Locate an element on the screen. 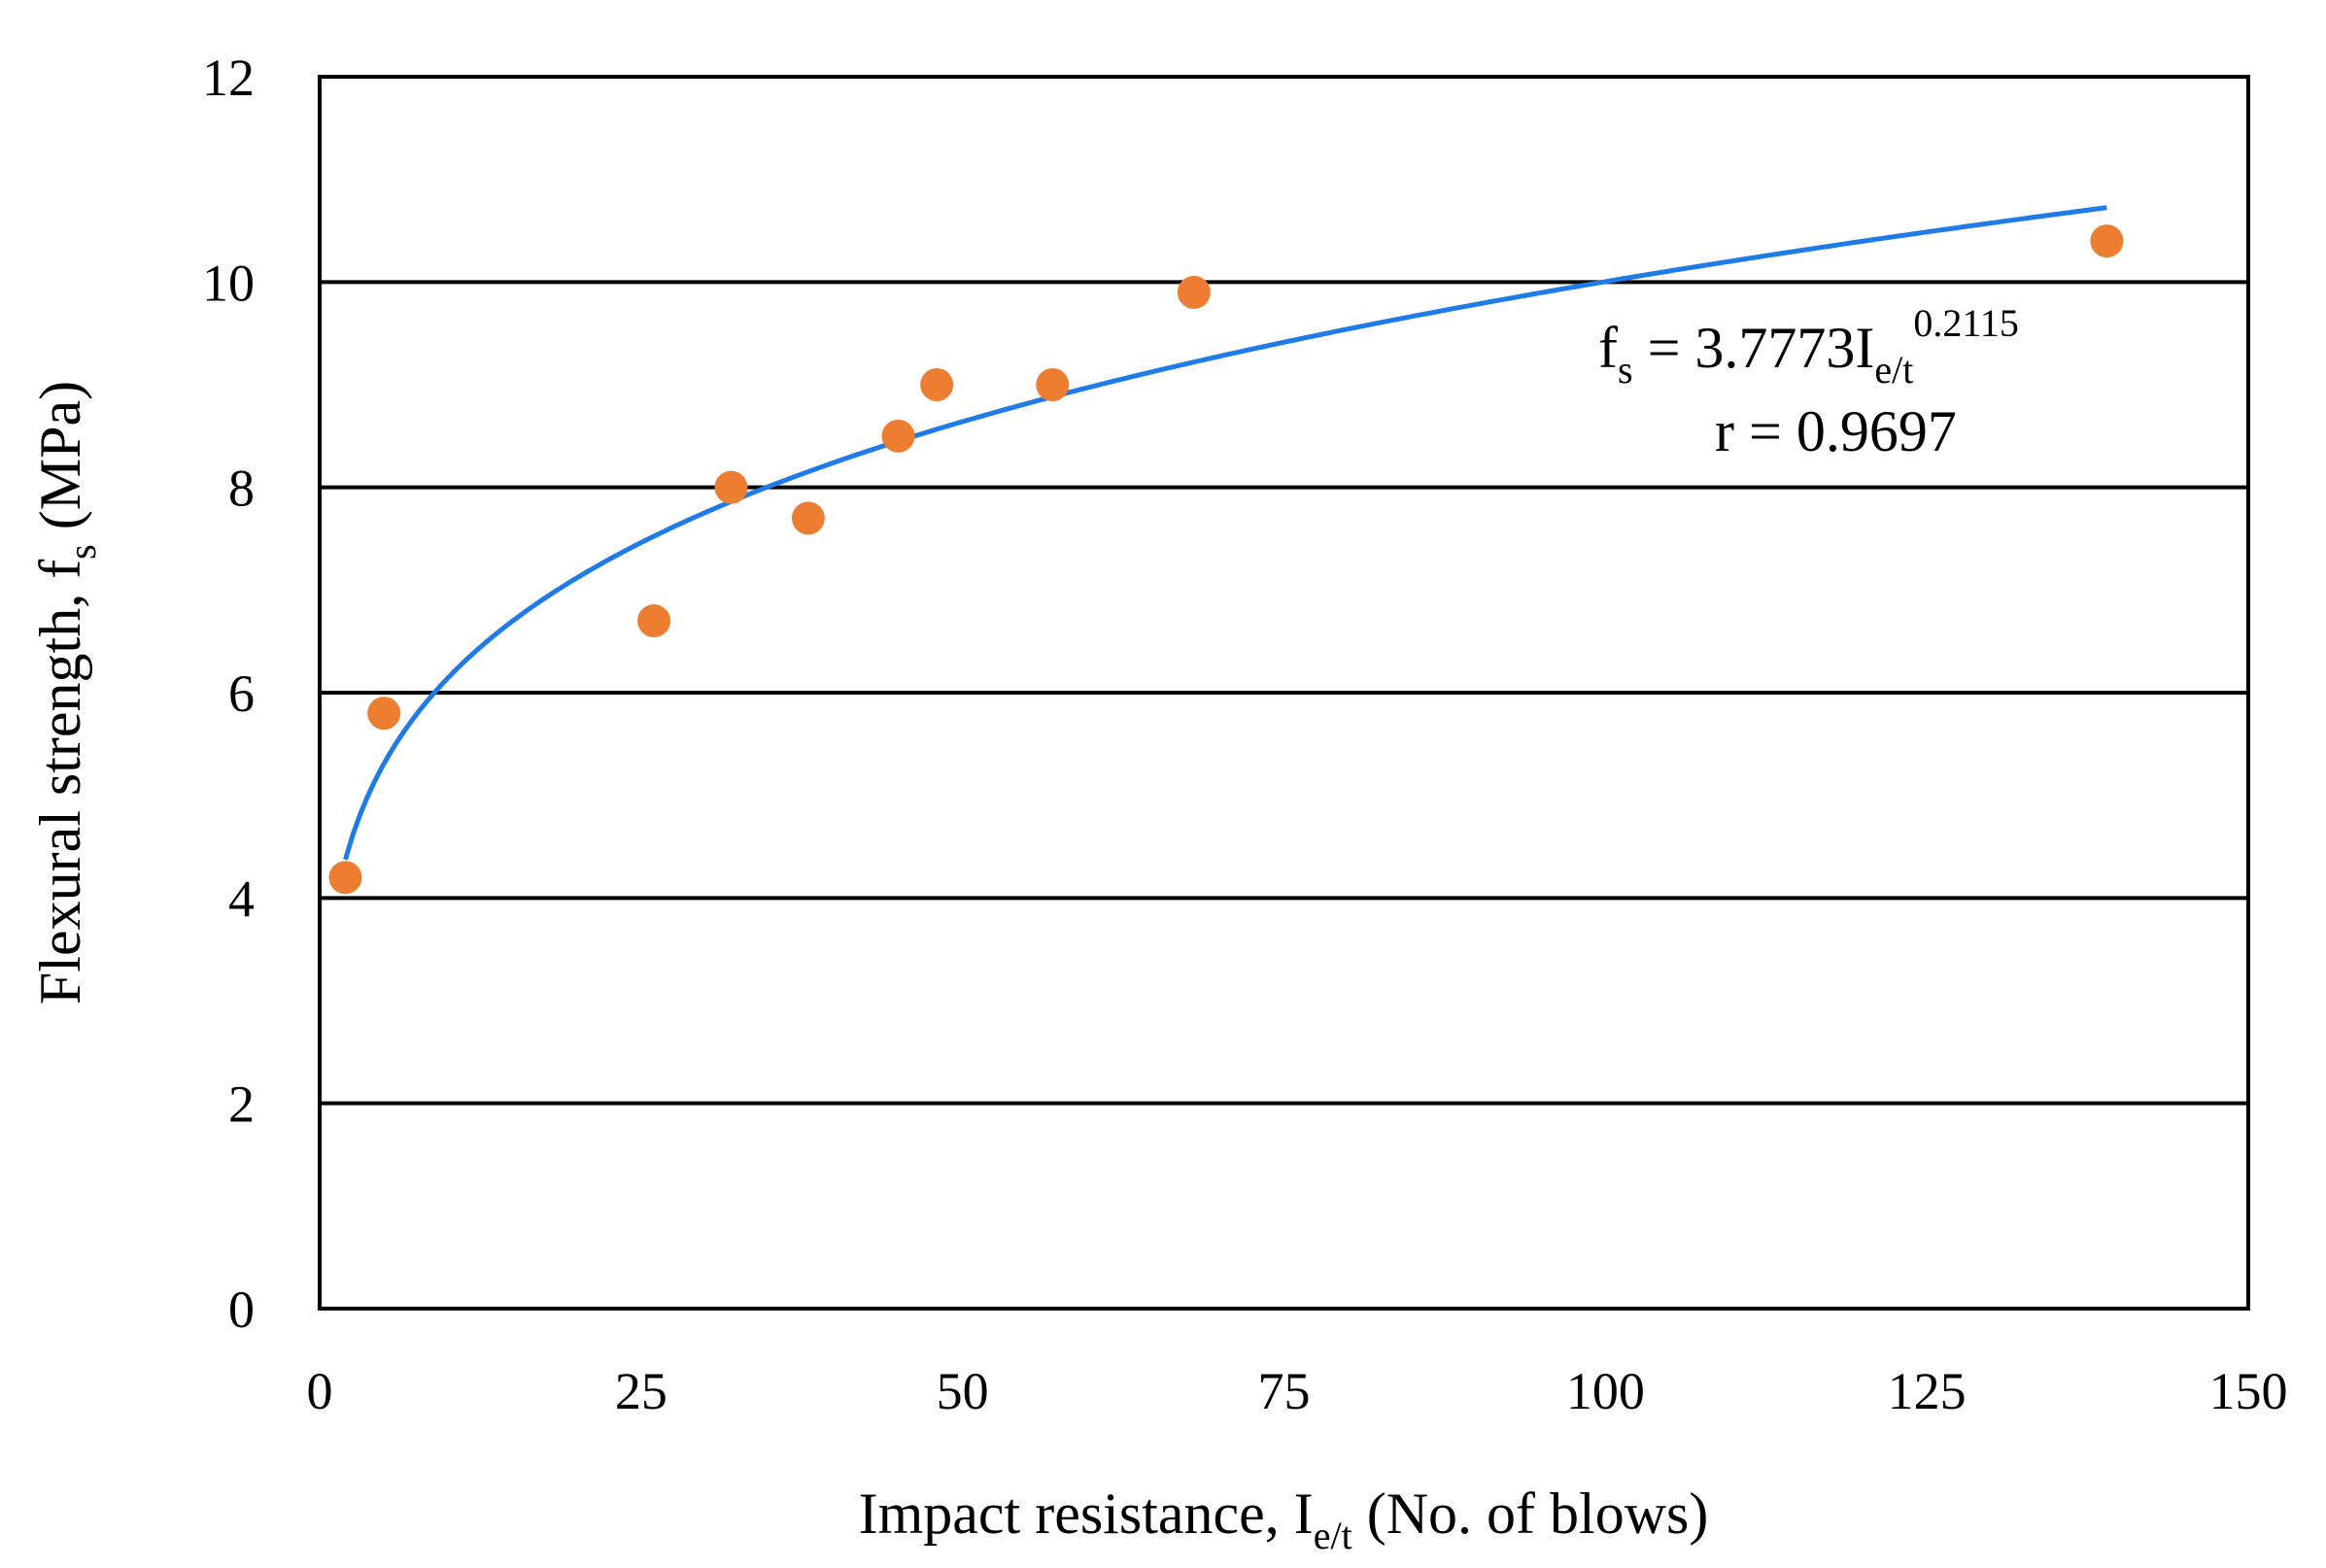  y-axis-ticks: 0 2 4 6 8 10 12 is located at coordinates (229, 694).